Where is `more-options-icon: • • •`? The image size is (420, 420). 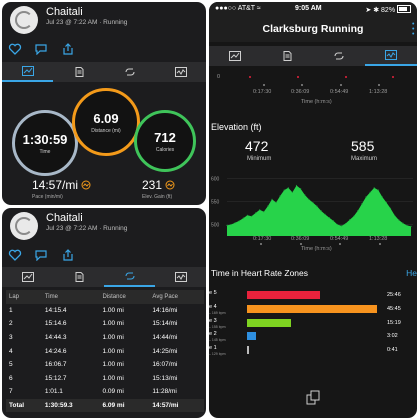 more-options-icon: • • • is located at coordinates (413, 29).